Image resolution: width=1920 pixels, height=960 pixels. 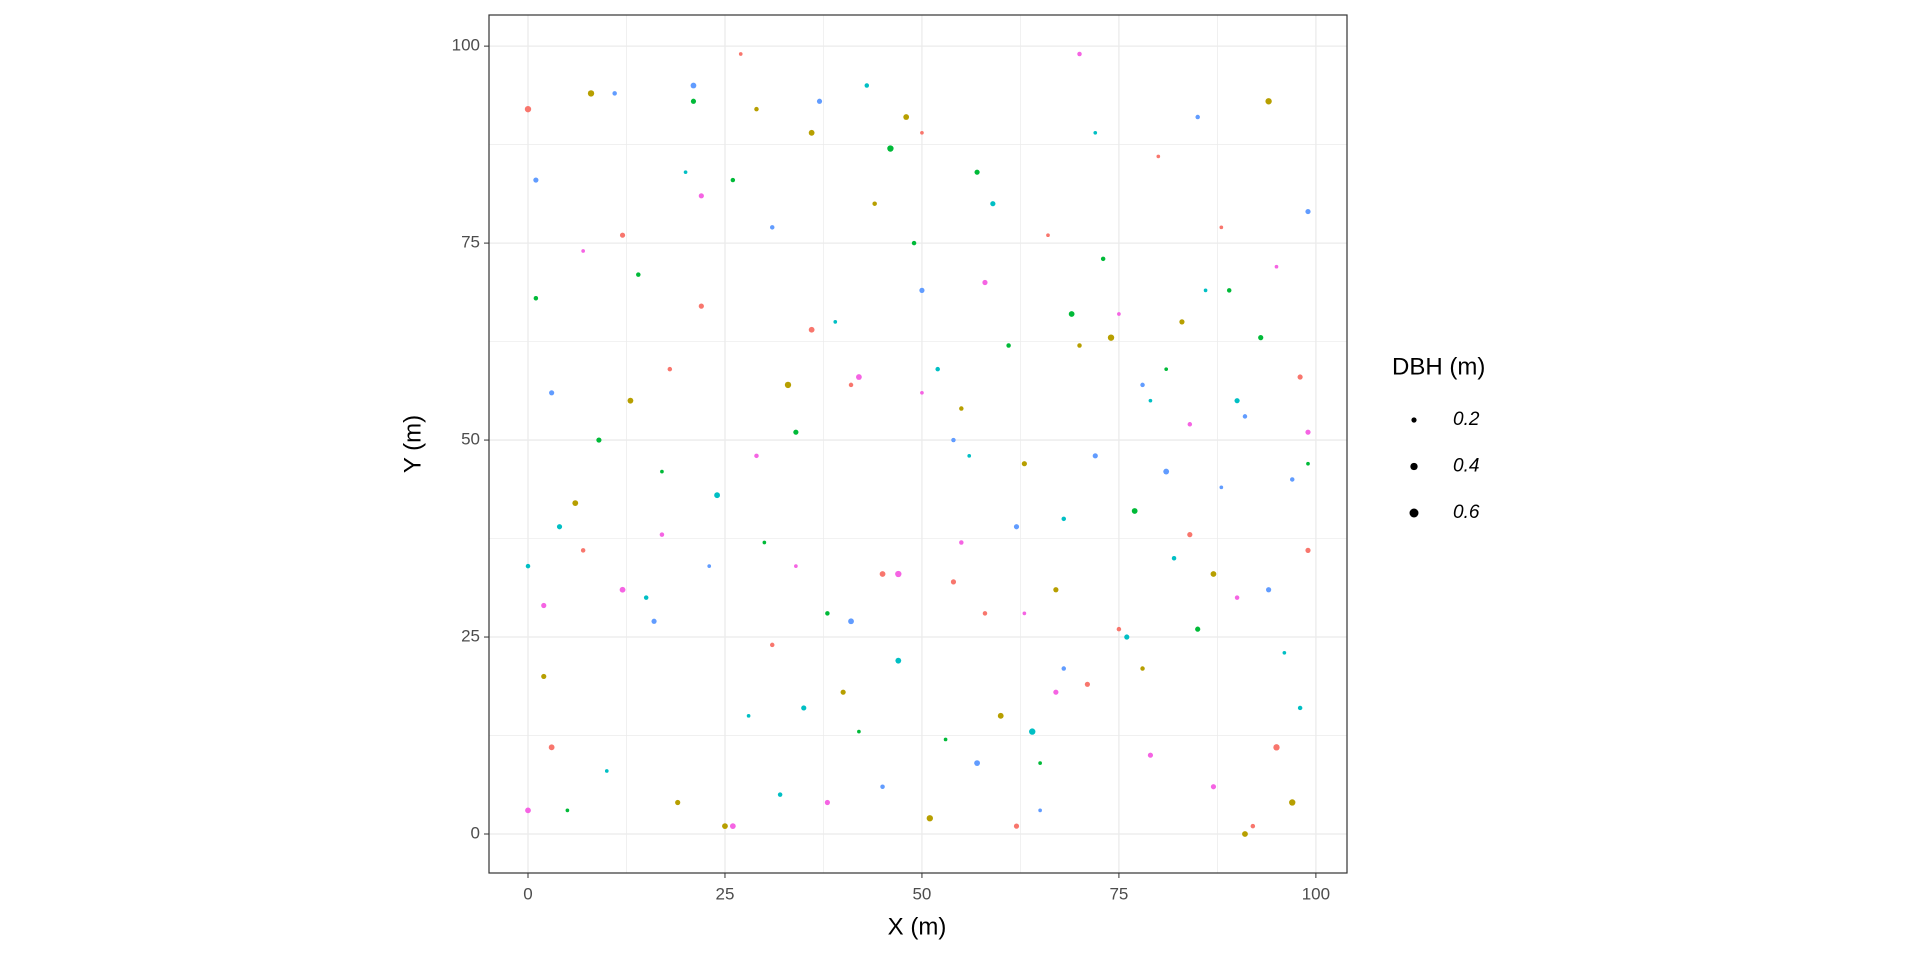 What do you see at coordinates (1438, 366) in the screenshot?
I see `legend-title: DBH (m)` at bounding box center [1438, 366].